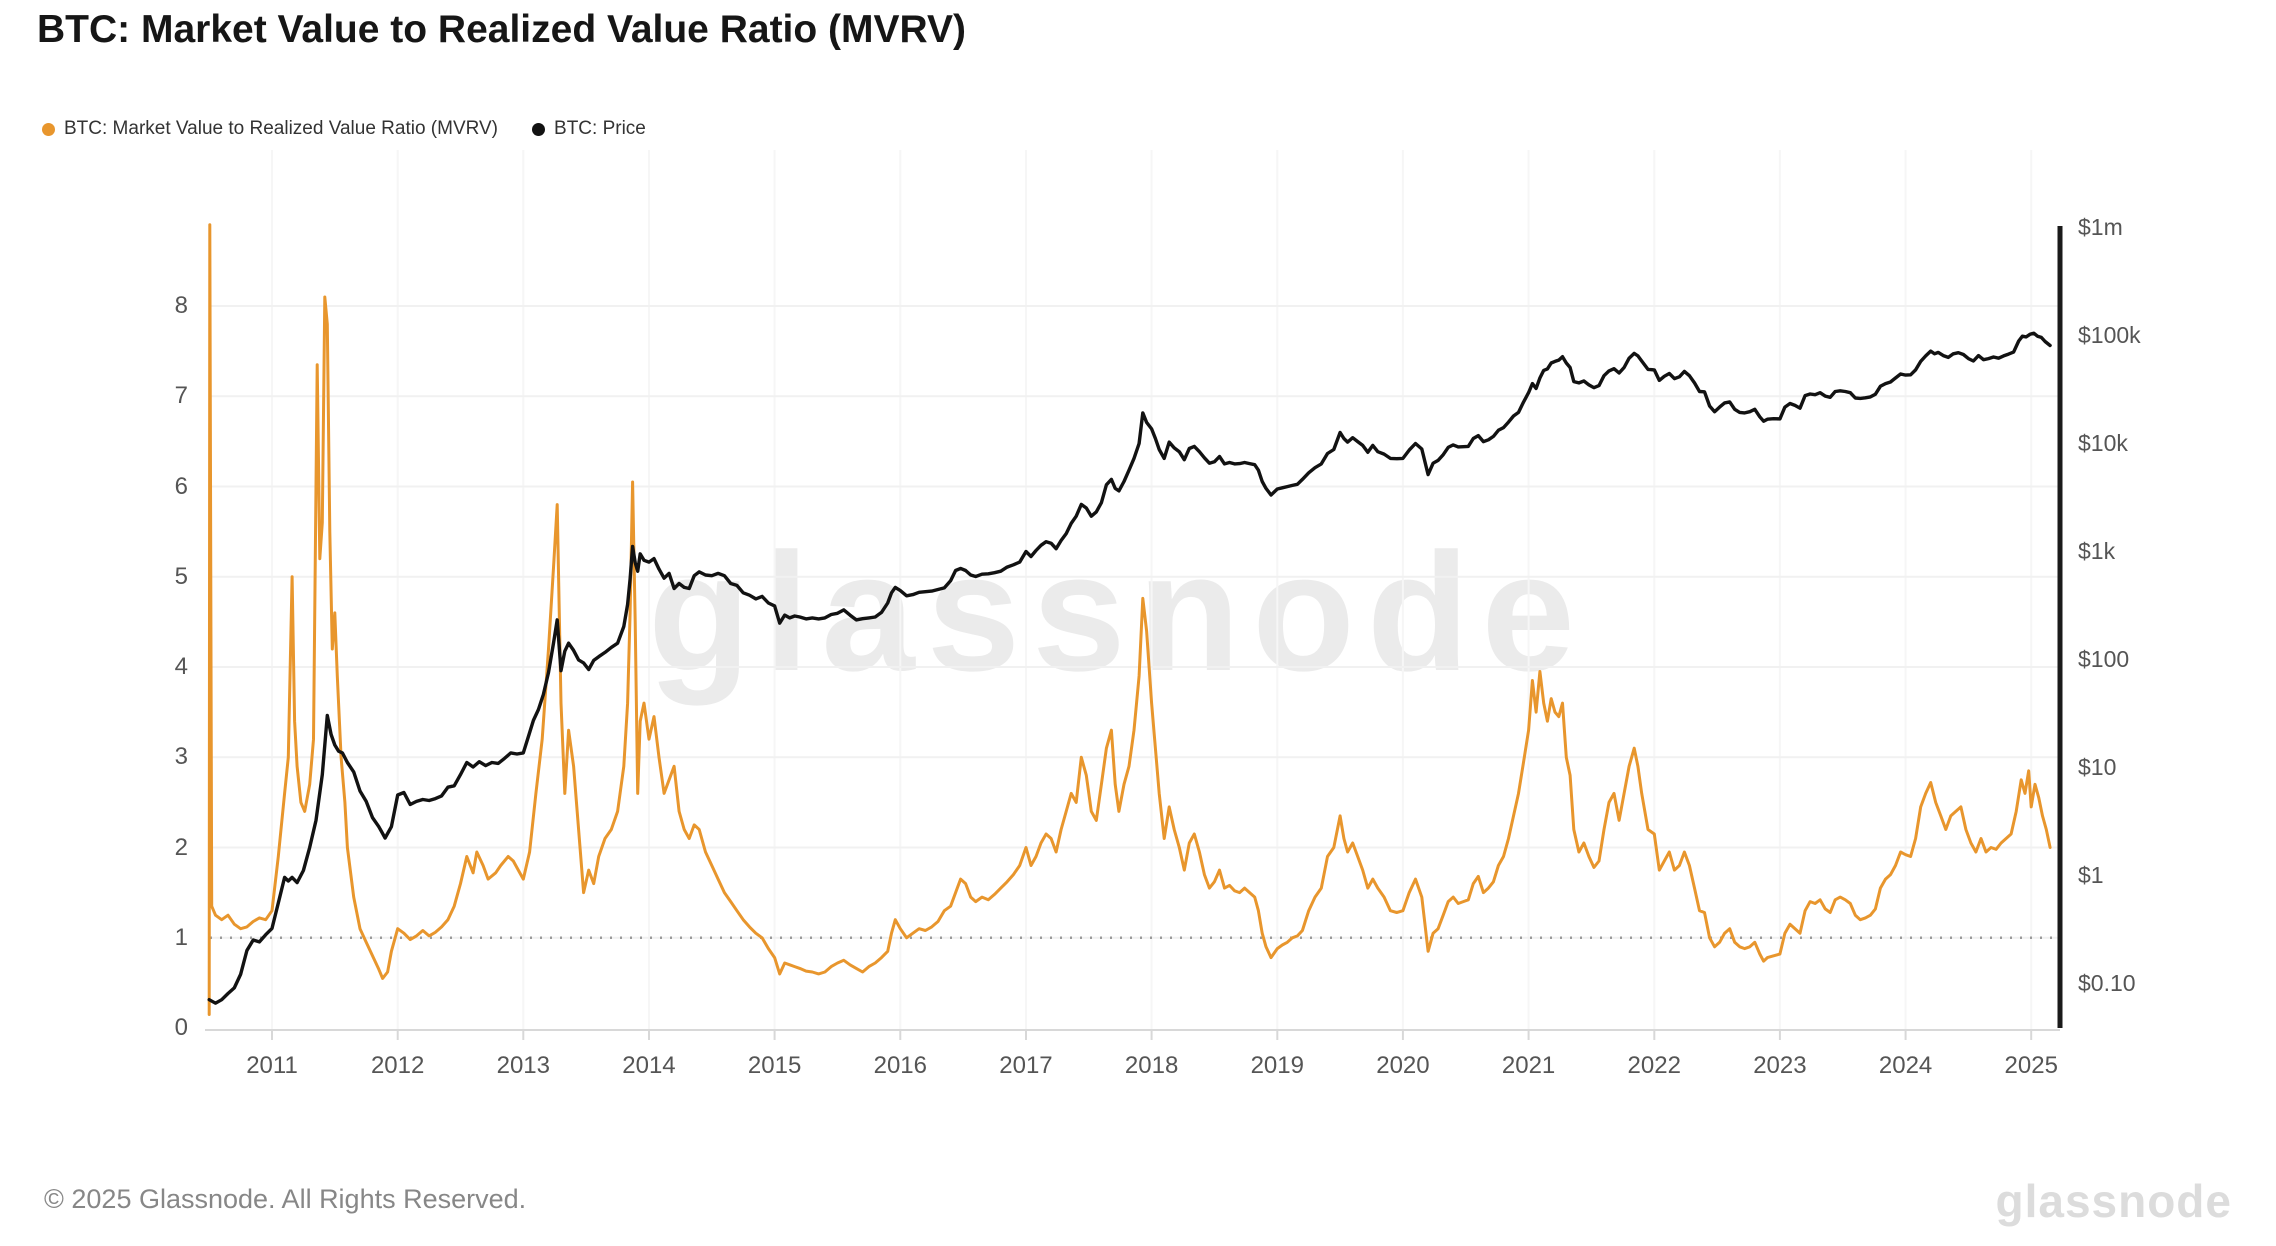  What do you see at coordinates (2097, 767) in the screenshot?
I see `right-axis-tick-label: $10` at bounding box center [2097, 767].